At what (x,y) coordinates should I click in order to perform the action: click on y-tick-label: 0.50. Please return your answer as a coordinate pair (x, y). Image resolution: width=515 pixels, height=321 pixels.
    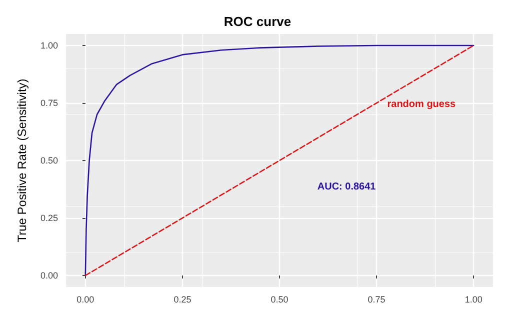
    Looking at the image, I should click on (49, 161).